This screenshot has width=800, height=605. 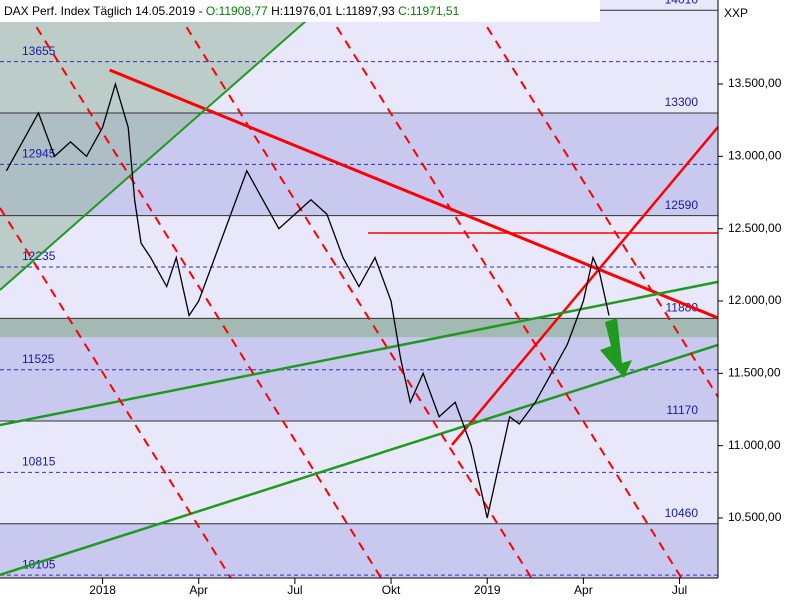 I want to click on level-label: 12590, so click(x=682, y=205).